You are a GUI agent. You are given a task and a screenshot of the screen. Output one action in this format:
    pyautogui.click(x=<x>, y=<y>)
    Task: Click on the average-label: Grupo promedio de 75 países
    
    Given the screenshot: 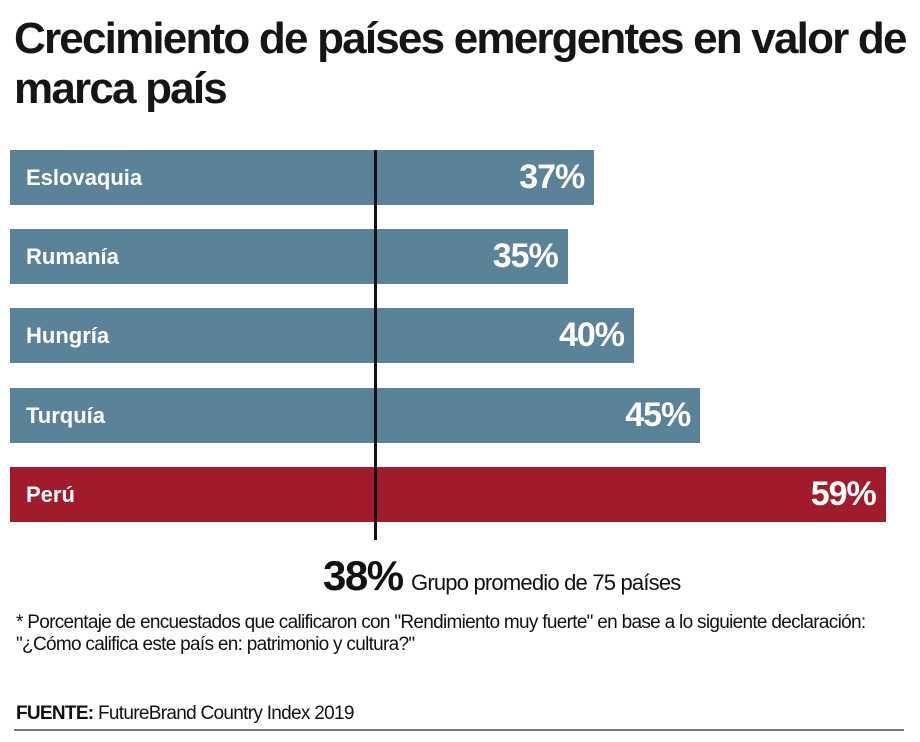 What is the action you would take?
    pyautogui.click(x=546, y=582)
    